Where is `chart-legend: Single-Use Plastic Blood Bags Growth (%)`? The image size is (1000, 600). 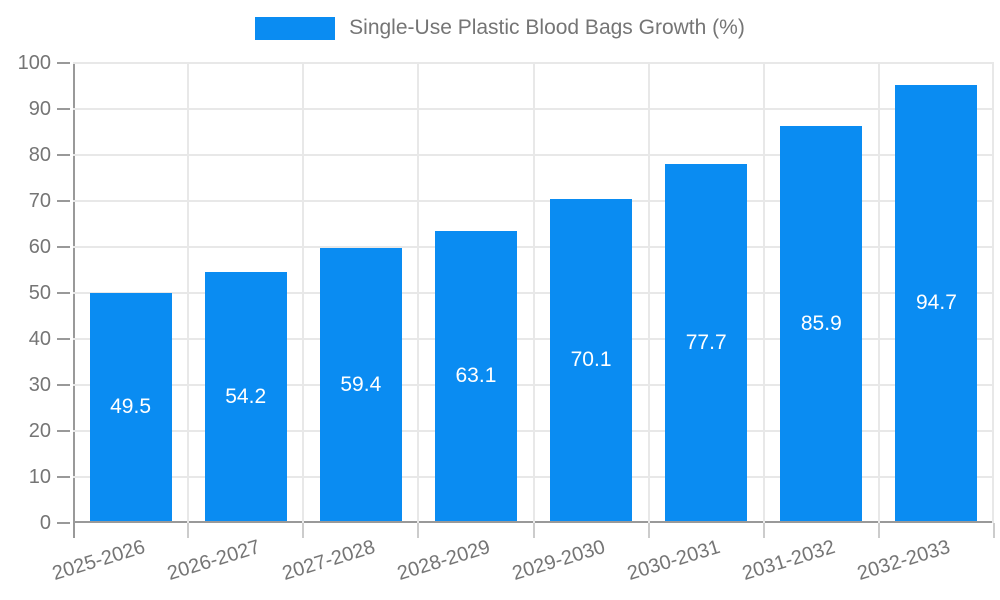
chart-legend: Single-Use Plastic Blood Bags Growth (%) is located at coordinates (500, 28).